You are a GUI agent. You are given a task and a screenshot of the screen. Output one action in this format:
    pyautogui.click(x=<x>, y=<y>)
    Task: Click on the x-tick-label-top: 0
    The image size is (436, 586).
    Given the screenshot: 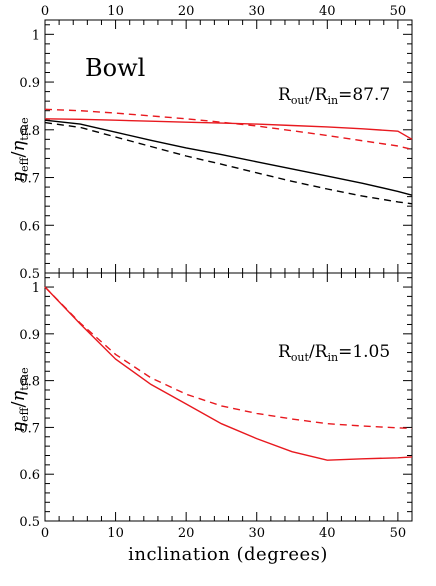 What is the action you would take?
    pyautogui.click(x=45, y=11)
    